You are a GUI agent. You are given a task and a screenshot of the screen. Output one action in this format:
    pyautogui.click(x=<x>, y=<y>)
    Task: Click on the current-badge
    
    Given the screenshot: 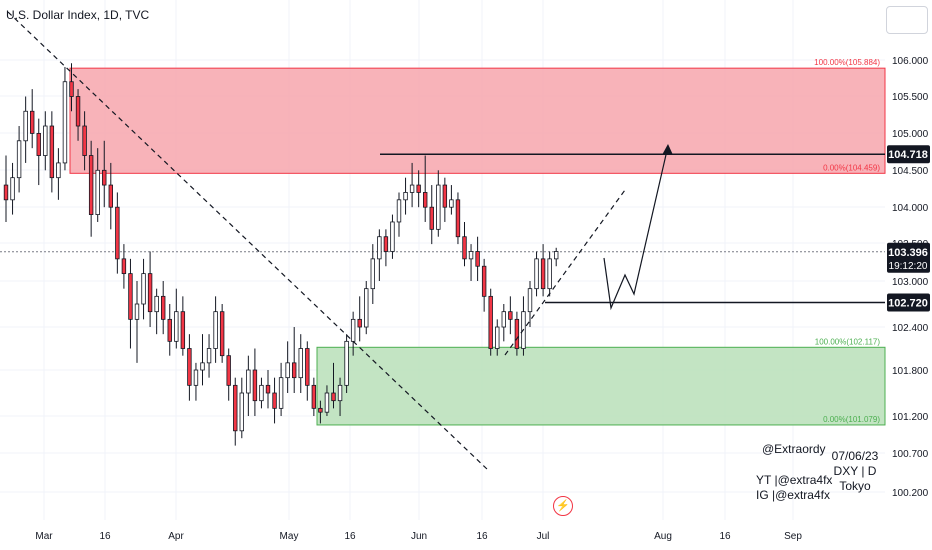 What is the action you would take?
    pyautogui.click(x=908, y=257)
    